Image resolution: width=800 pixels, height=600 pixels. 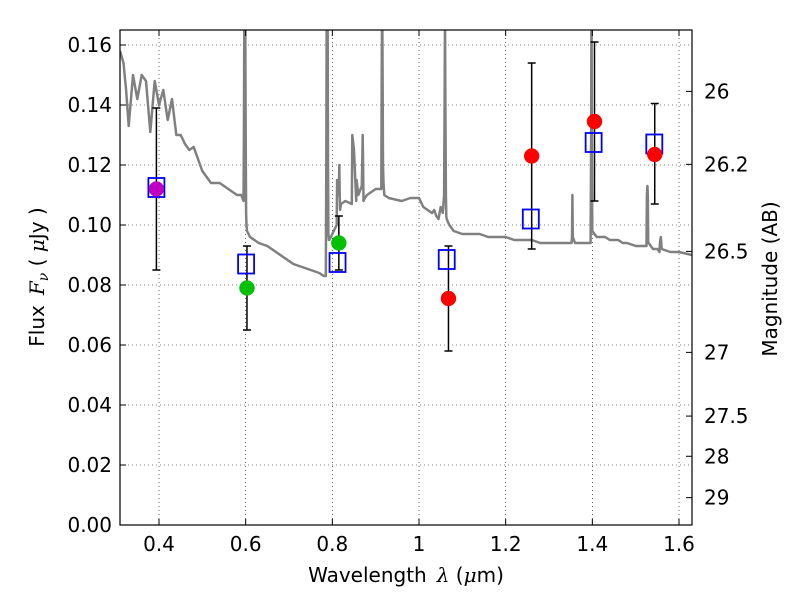 What do you see at coordinates (726, 164) in the screenshot?
I see `y2-tick-label: 26.2` at bounding box center [726, 164].